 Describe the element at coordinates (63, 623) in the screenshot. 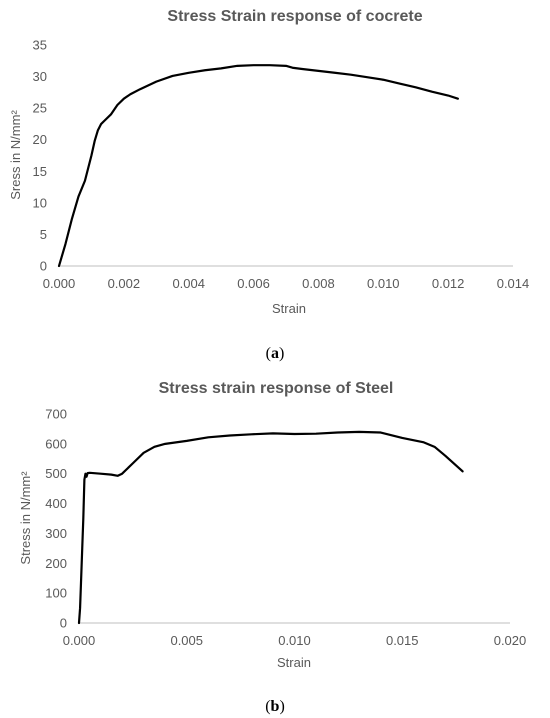

I see `chart-b-y-tick-label: 0` at that location.